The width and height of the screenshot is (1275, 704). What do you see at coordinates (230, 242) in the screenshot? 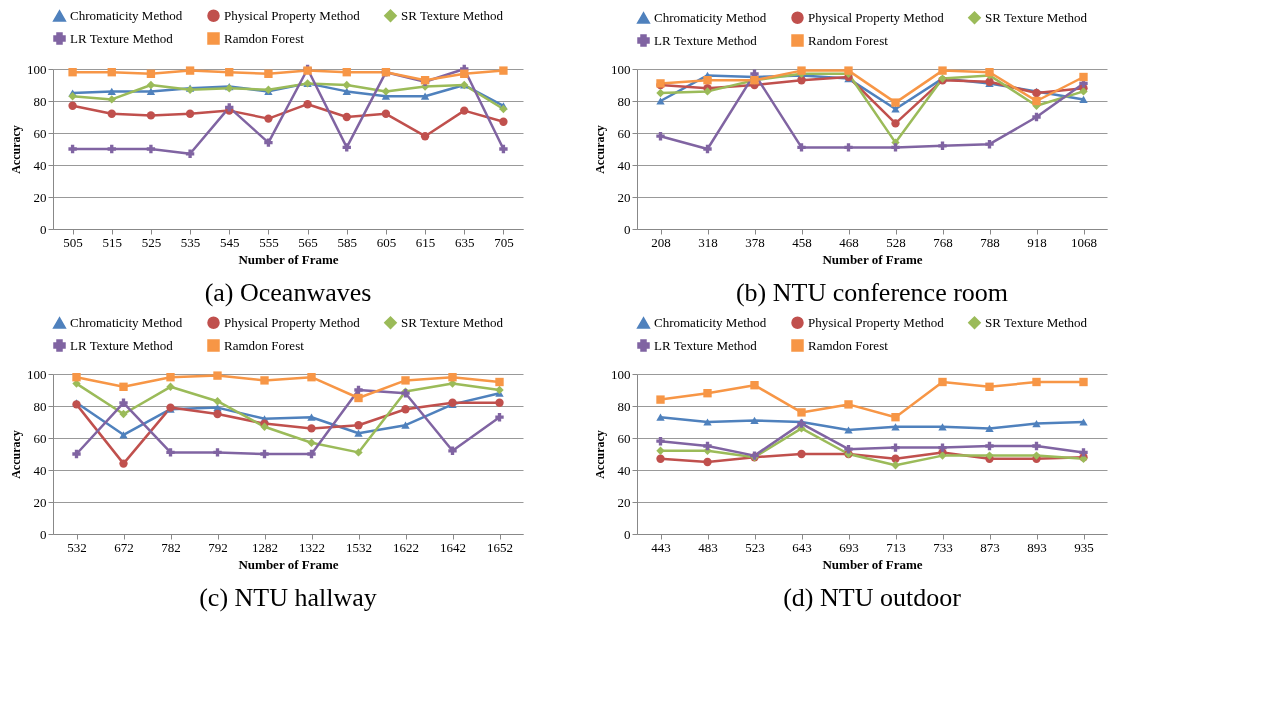
I see `x-tick-label: 545` at bounding box center [230, 242].